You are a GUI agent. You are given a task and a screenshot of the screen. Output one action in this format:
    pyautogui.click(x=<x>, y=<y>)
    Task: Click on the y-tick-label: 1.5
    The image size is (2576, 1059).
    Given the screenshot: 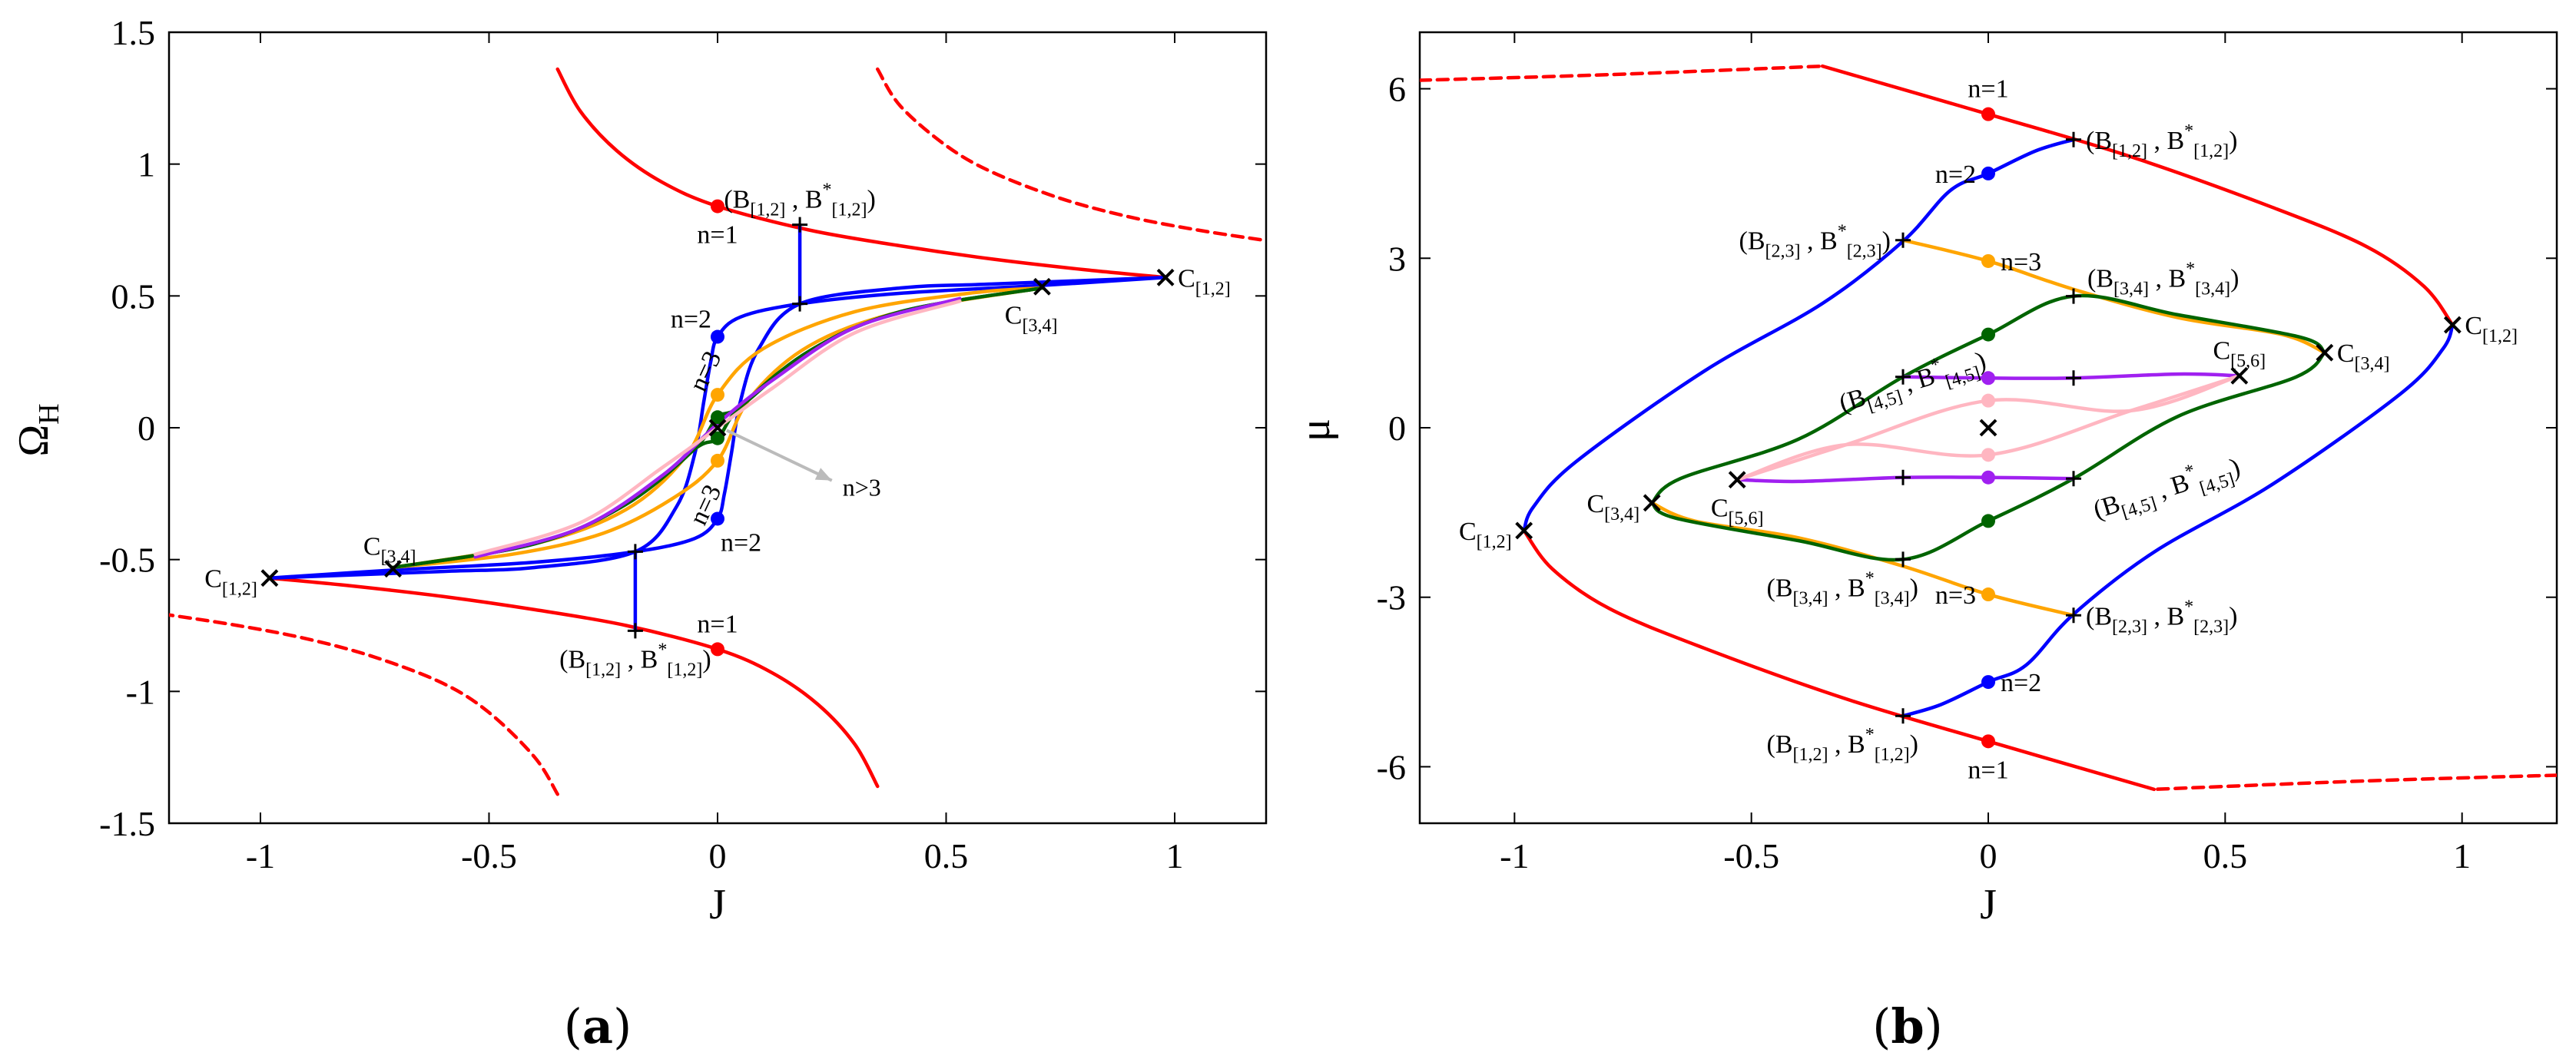 What is the action you would take?
    pyautogui.click(x=133, y=32)
    